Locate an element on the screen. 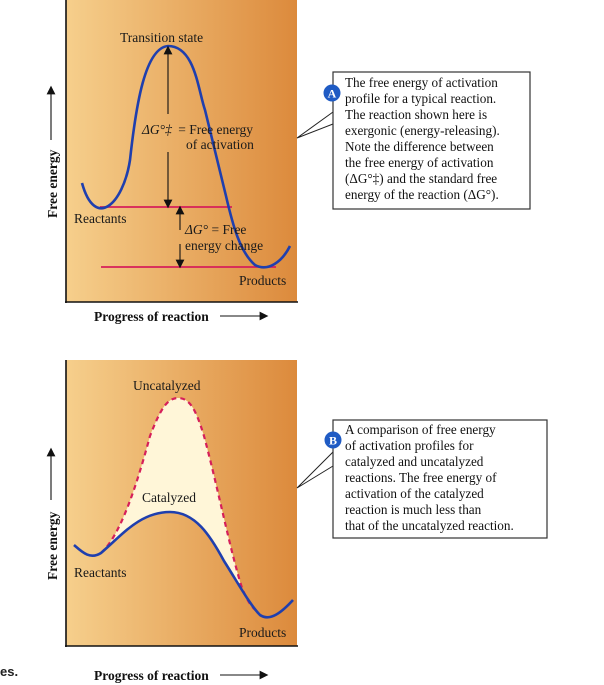 The width and height of the screenshot is (604, 685). callout-b-badge is located at coordinates (333, 440).